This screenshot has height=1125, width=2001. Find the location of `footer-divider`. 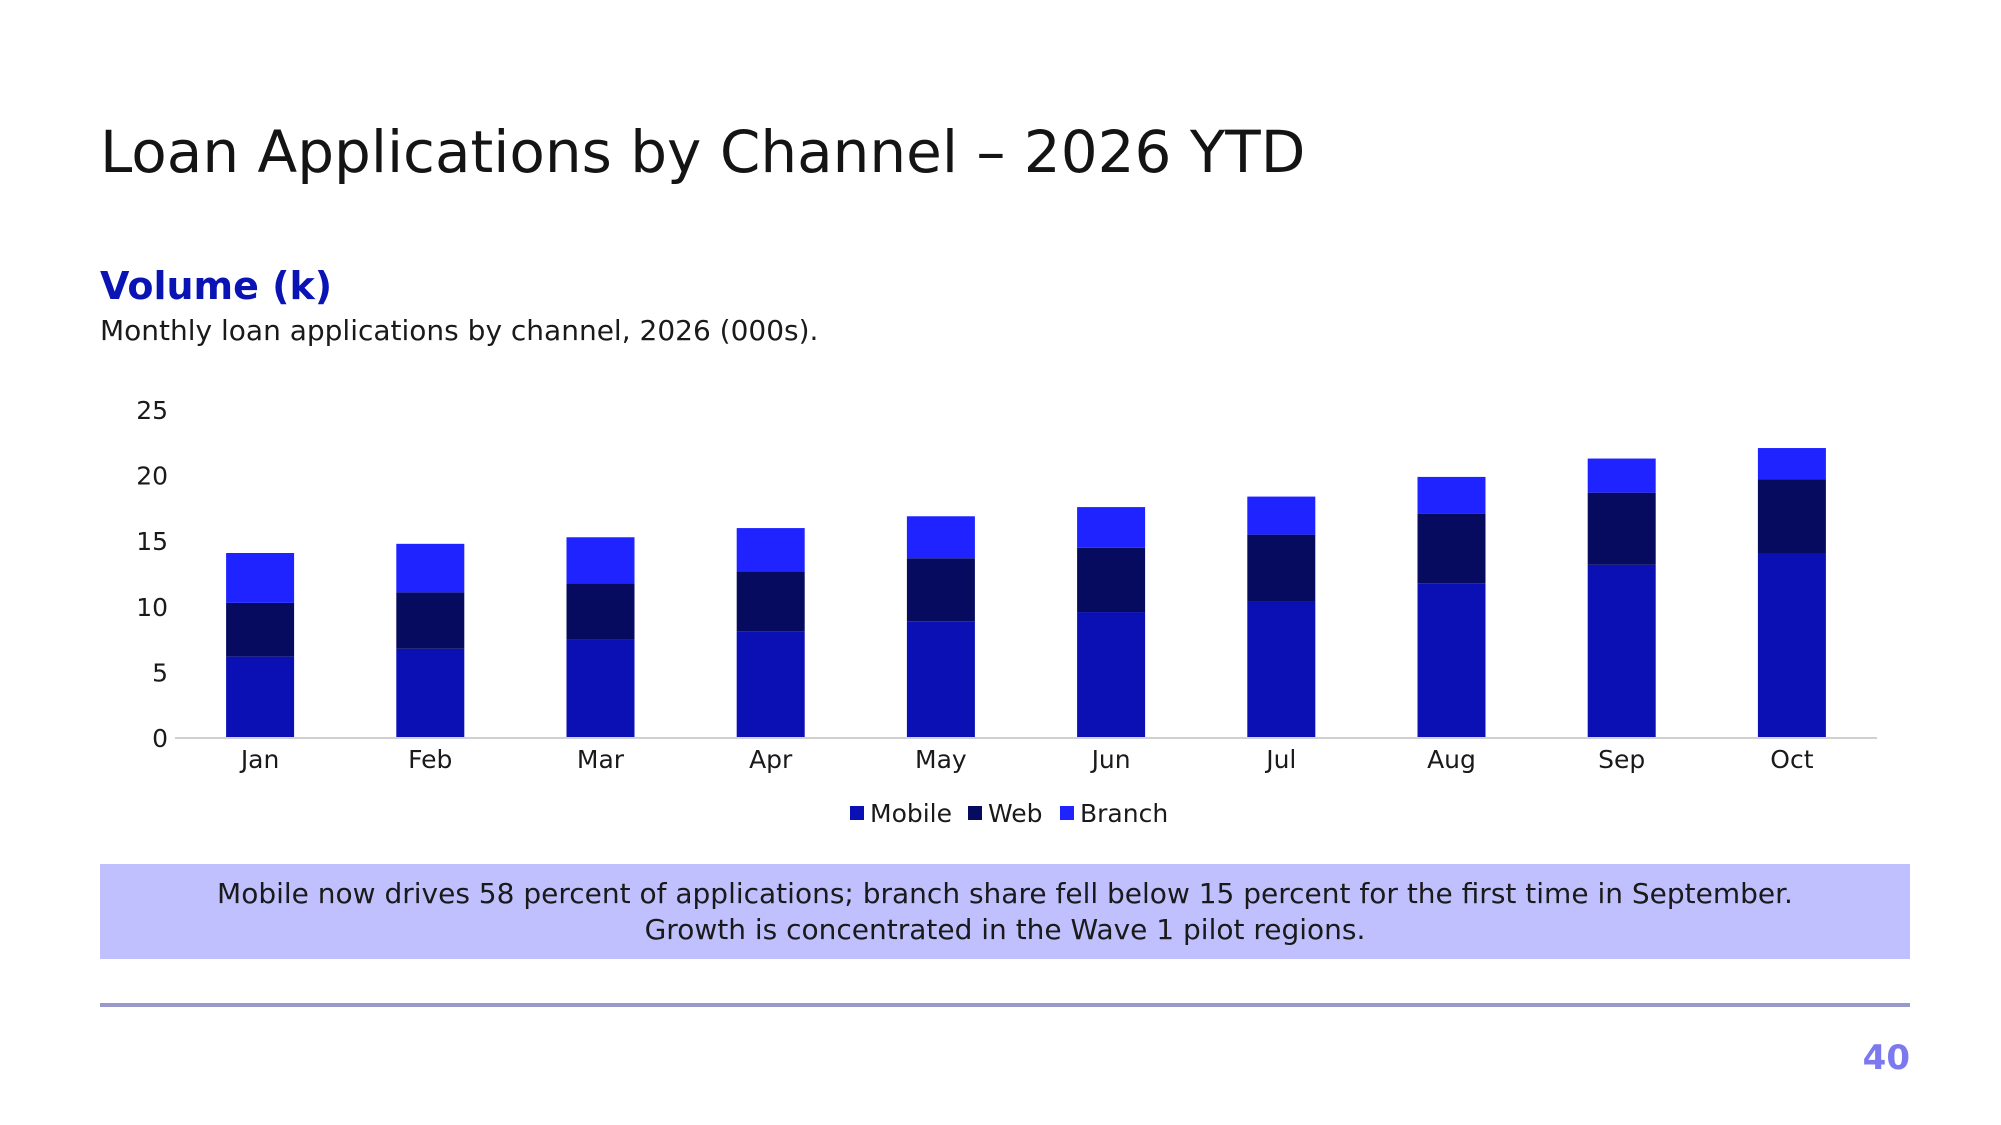

footer-divider is located at coordinates (1005, 1005).